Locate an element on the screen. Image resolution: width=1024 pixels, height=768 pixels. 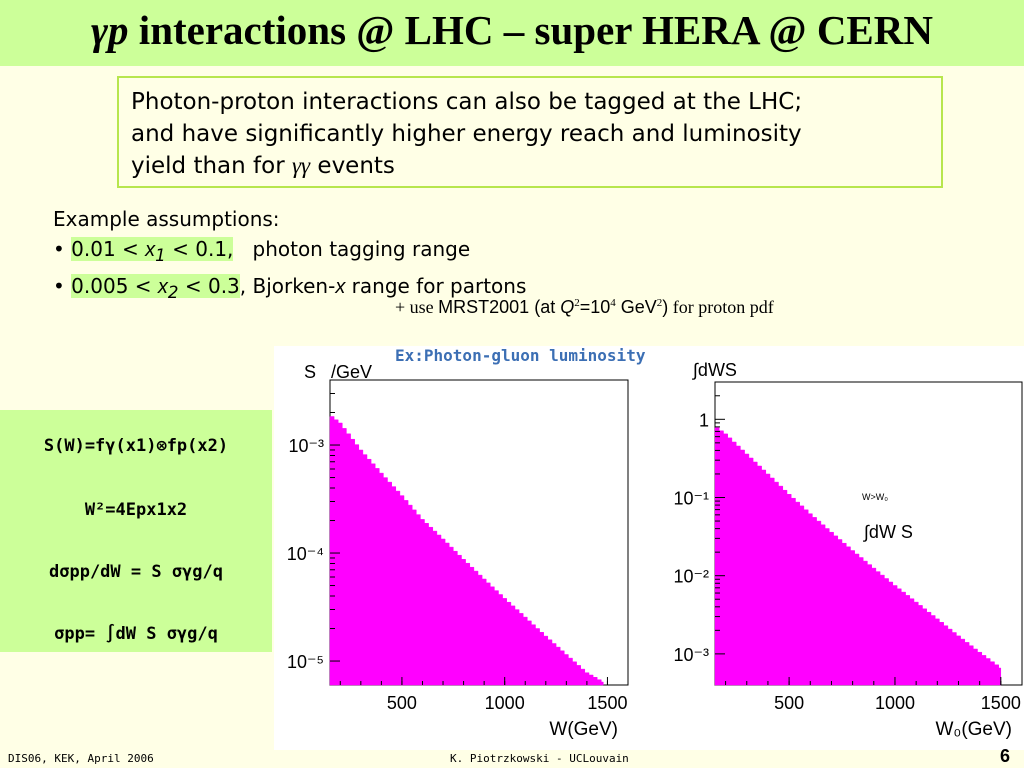
photon-range-desc: photon tagging range is located at coordinates (352, 249).